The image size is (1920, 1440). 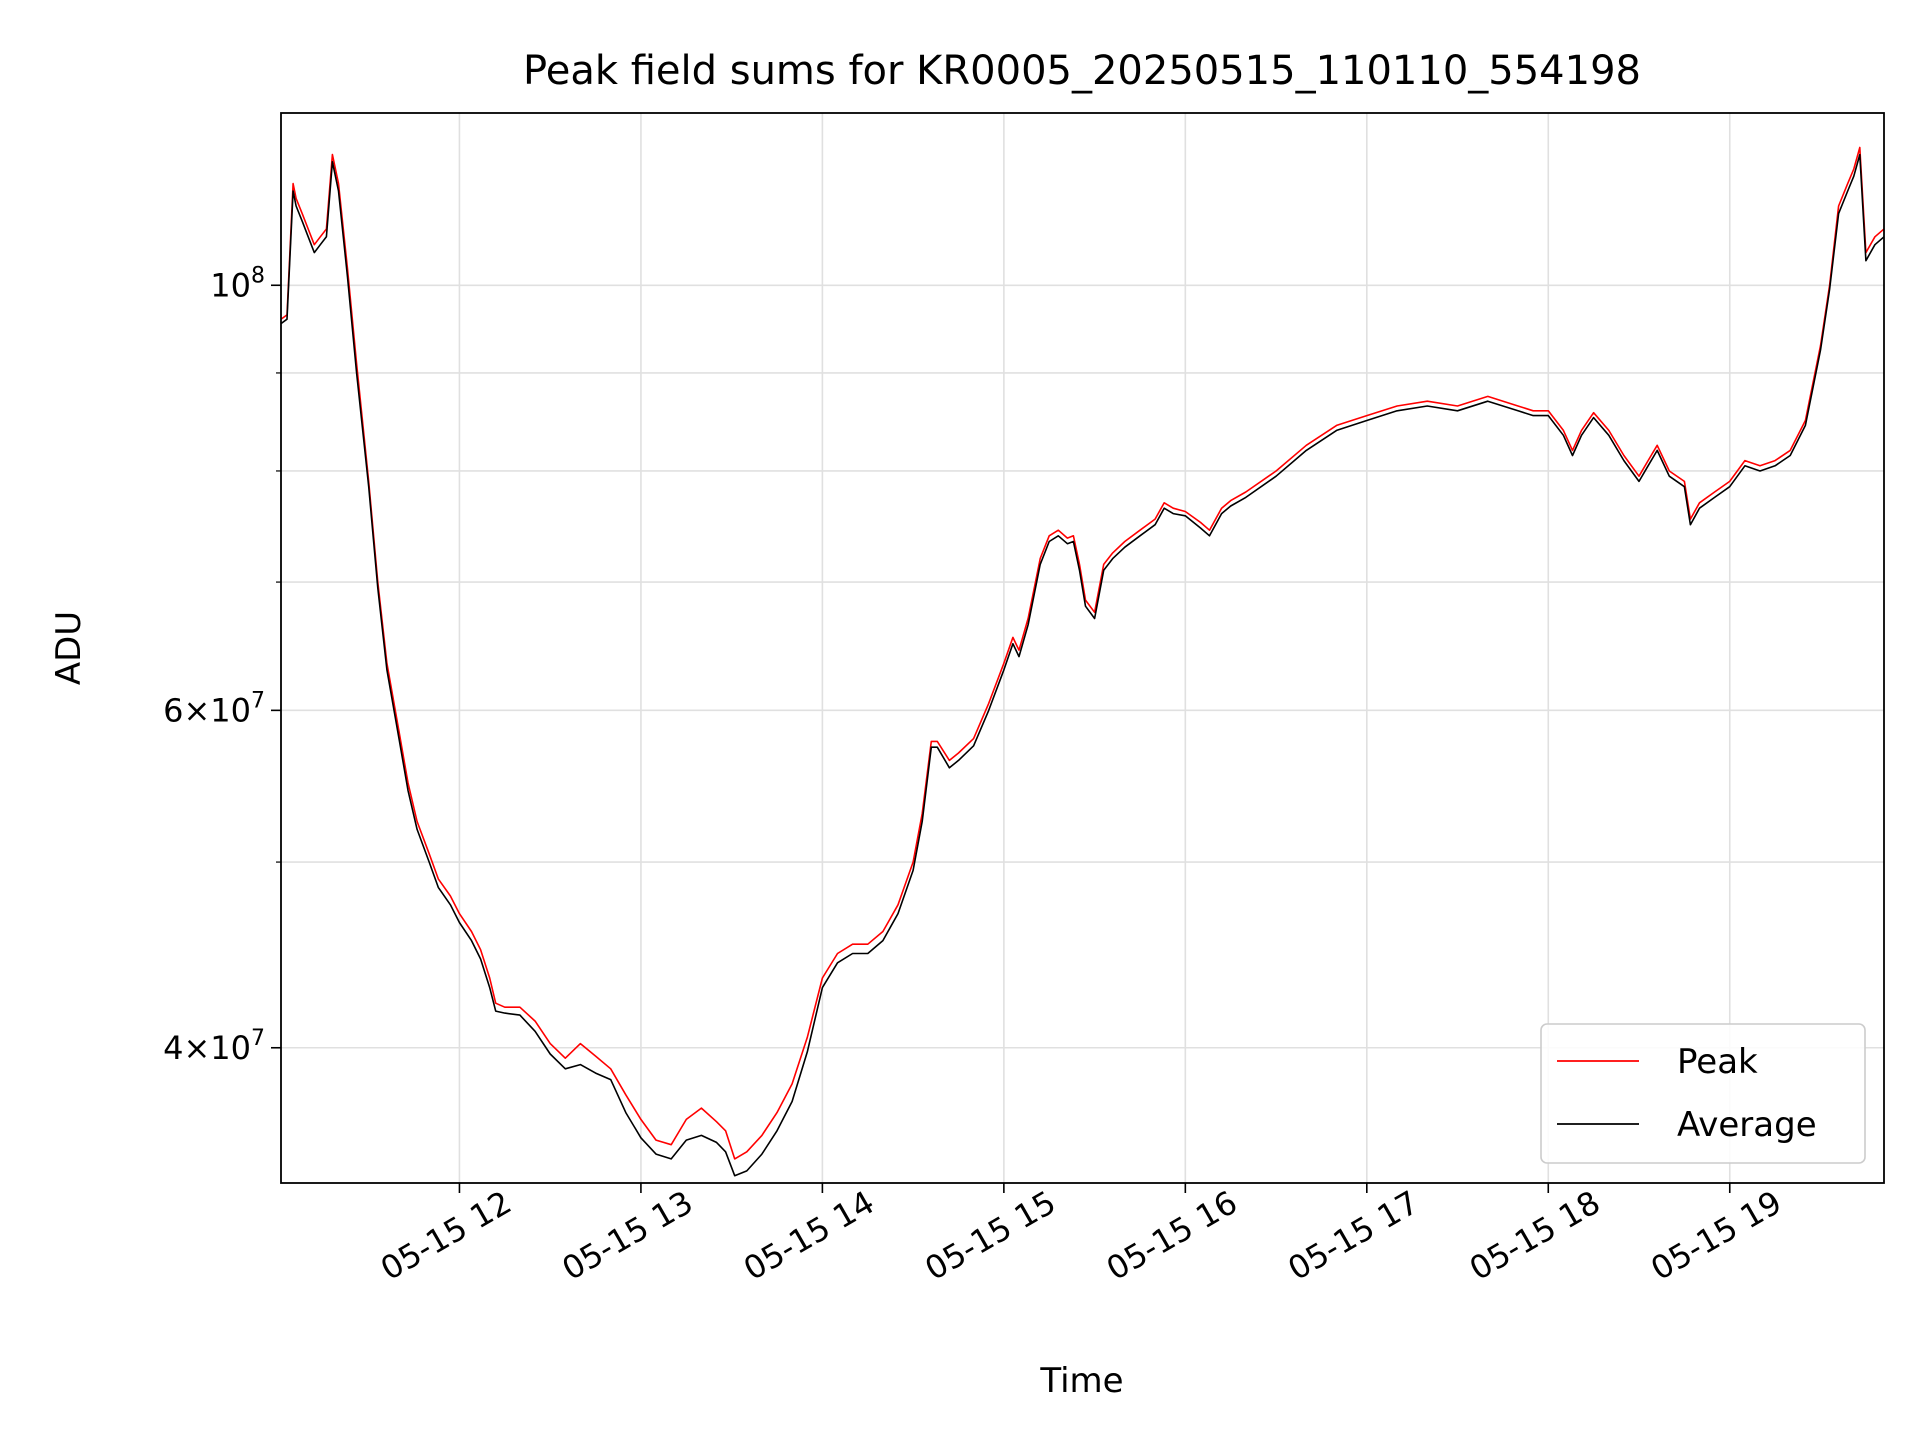 What do you see at coordinates (237, 283) in the screenshot?
I see `y-tick-label: 108` at bounding box center [237, 283].